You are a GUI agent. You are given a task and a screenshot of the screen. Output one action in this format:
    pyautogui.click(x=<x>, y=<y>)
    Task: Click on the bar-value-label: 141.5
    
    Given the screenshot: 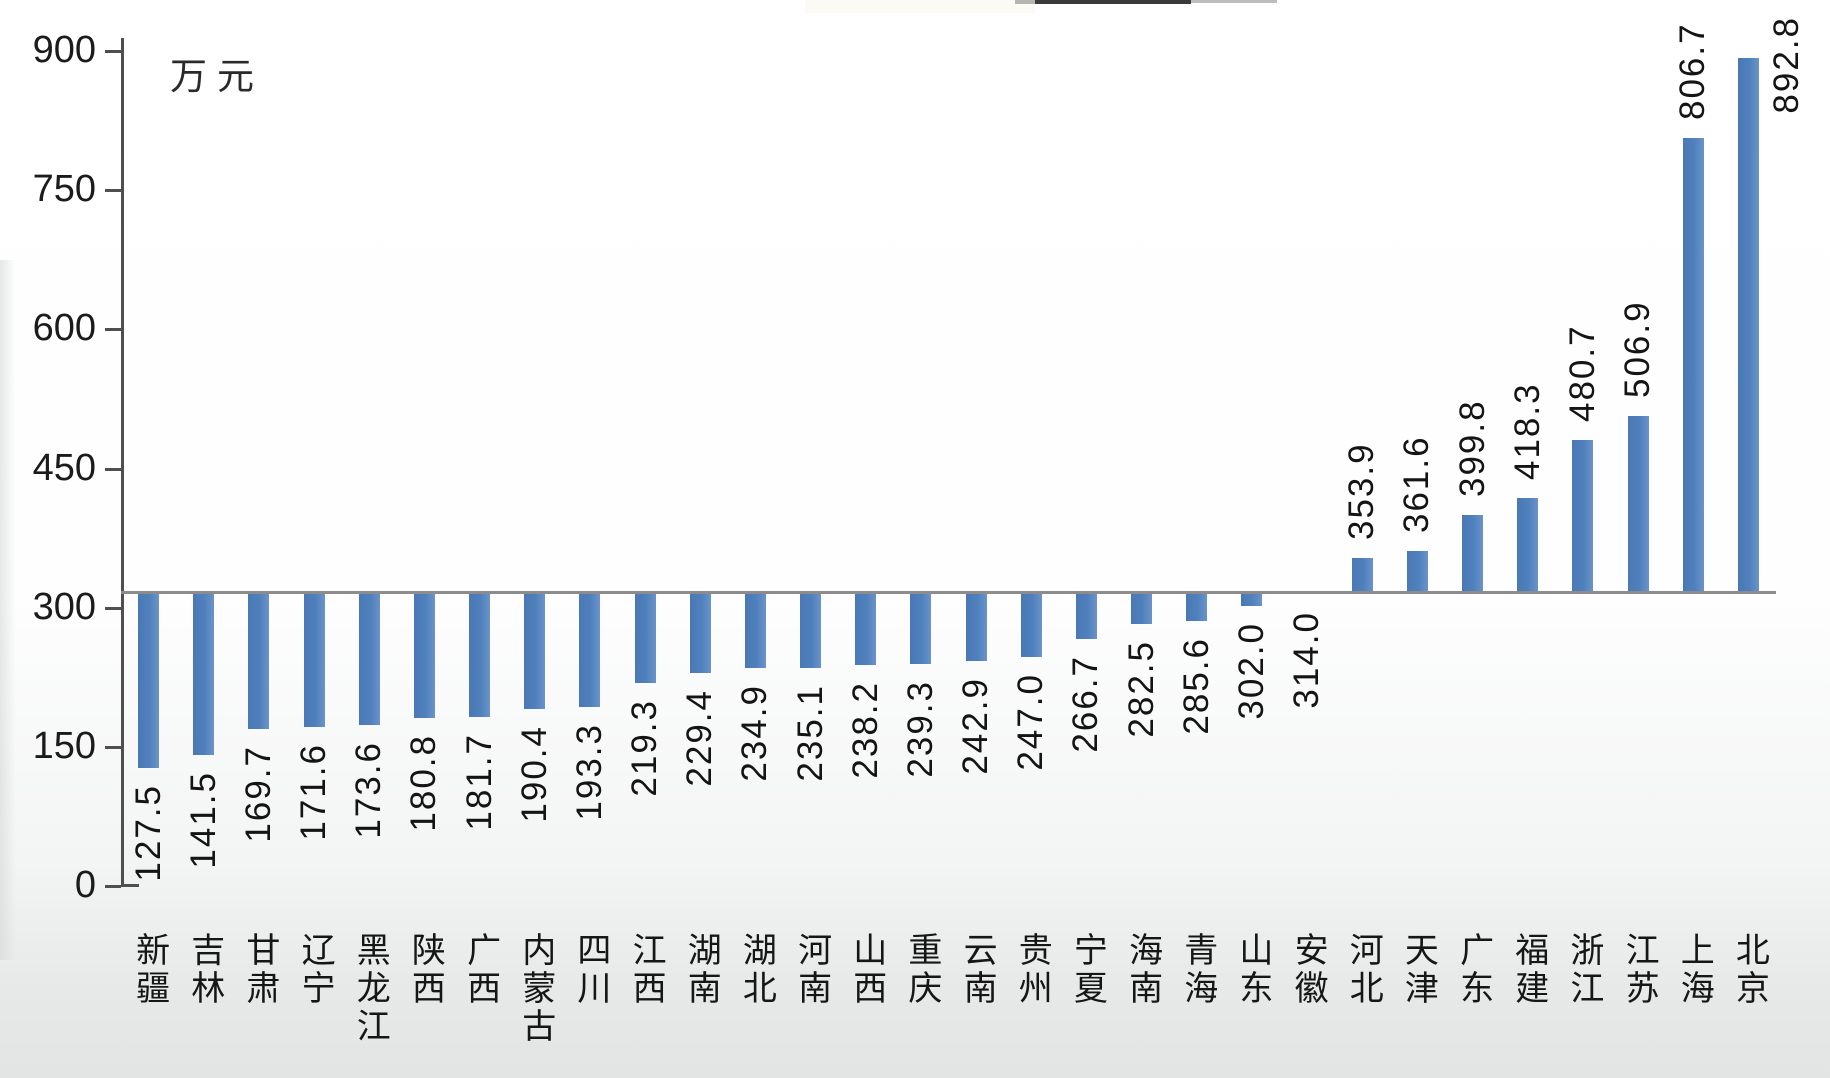 What is the action you would take?
    pyautogui.click(x=203, y=819)
    